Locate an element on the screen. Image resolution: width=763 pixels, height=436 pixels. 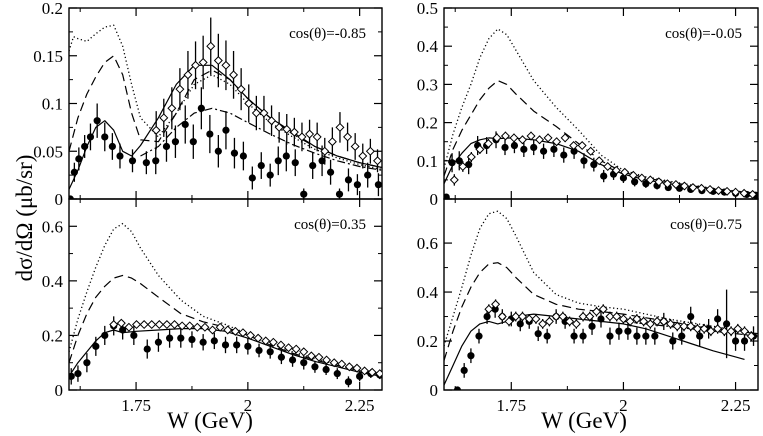
x-axis-title-right: W (GeV) is located at coordinates (584, 420).